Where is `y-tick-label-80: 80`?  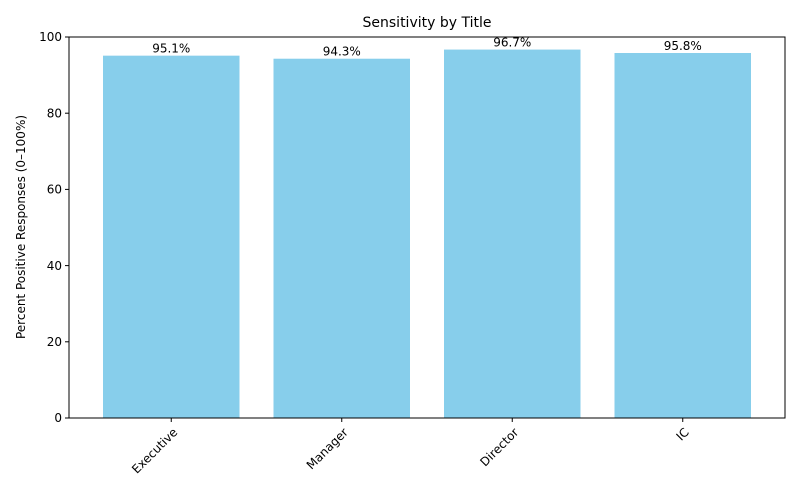
y-tick-label-80: 80 is located at coordinates (54, 113).